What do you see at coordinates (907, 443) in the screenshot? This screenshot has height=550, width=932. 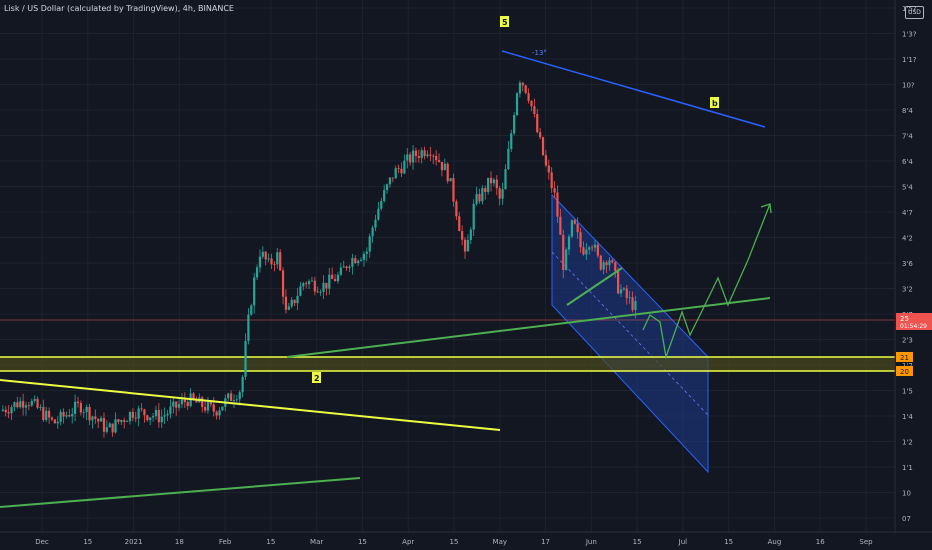 I see `price-tick-label: 1'2` at bounding box center [907, 443].